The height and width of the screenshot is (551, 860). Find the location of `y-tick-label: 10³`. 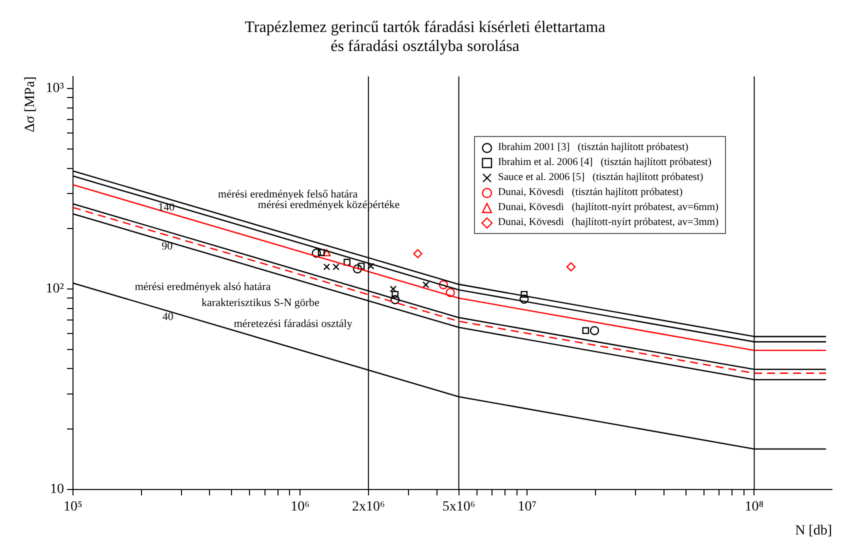

y-tick-label: 10³ is located at coordinates (55, 88).